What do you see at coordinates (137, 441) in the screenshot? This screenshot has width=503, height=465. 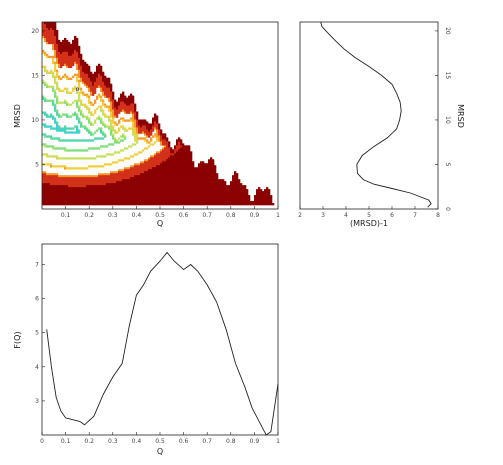 I see `free-energy-x-tick-label: 0.4` at bounding box center [137, 441].